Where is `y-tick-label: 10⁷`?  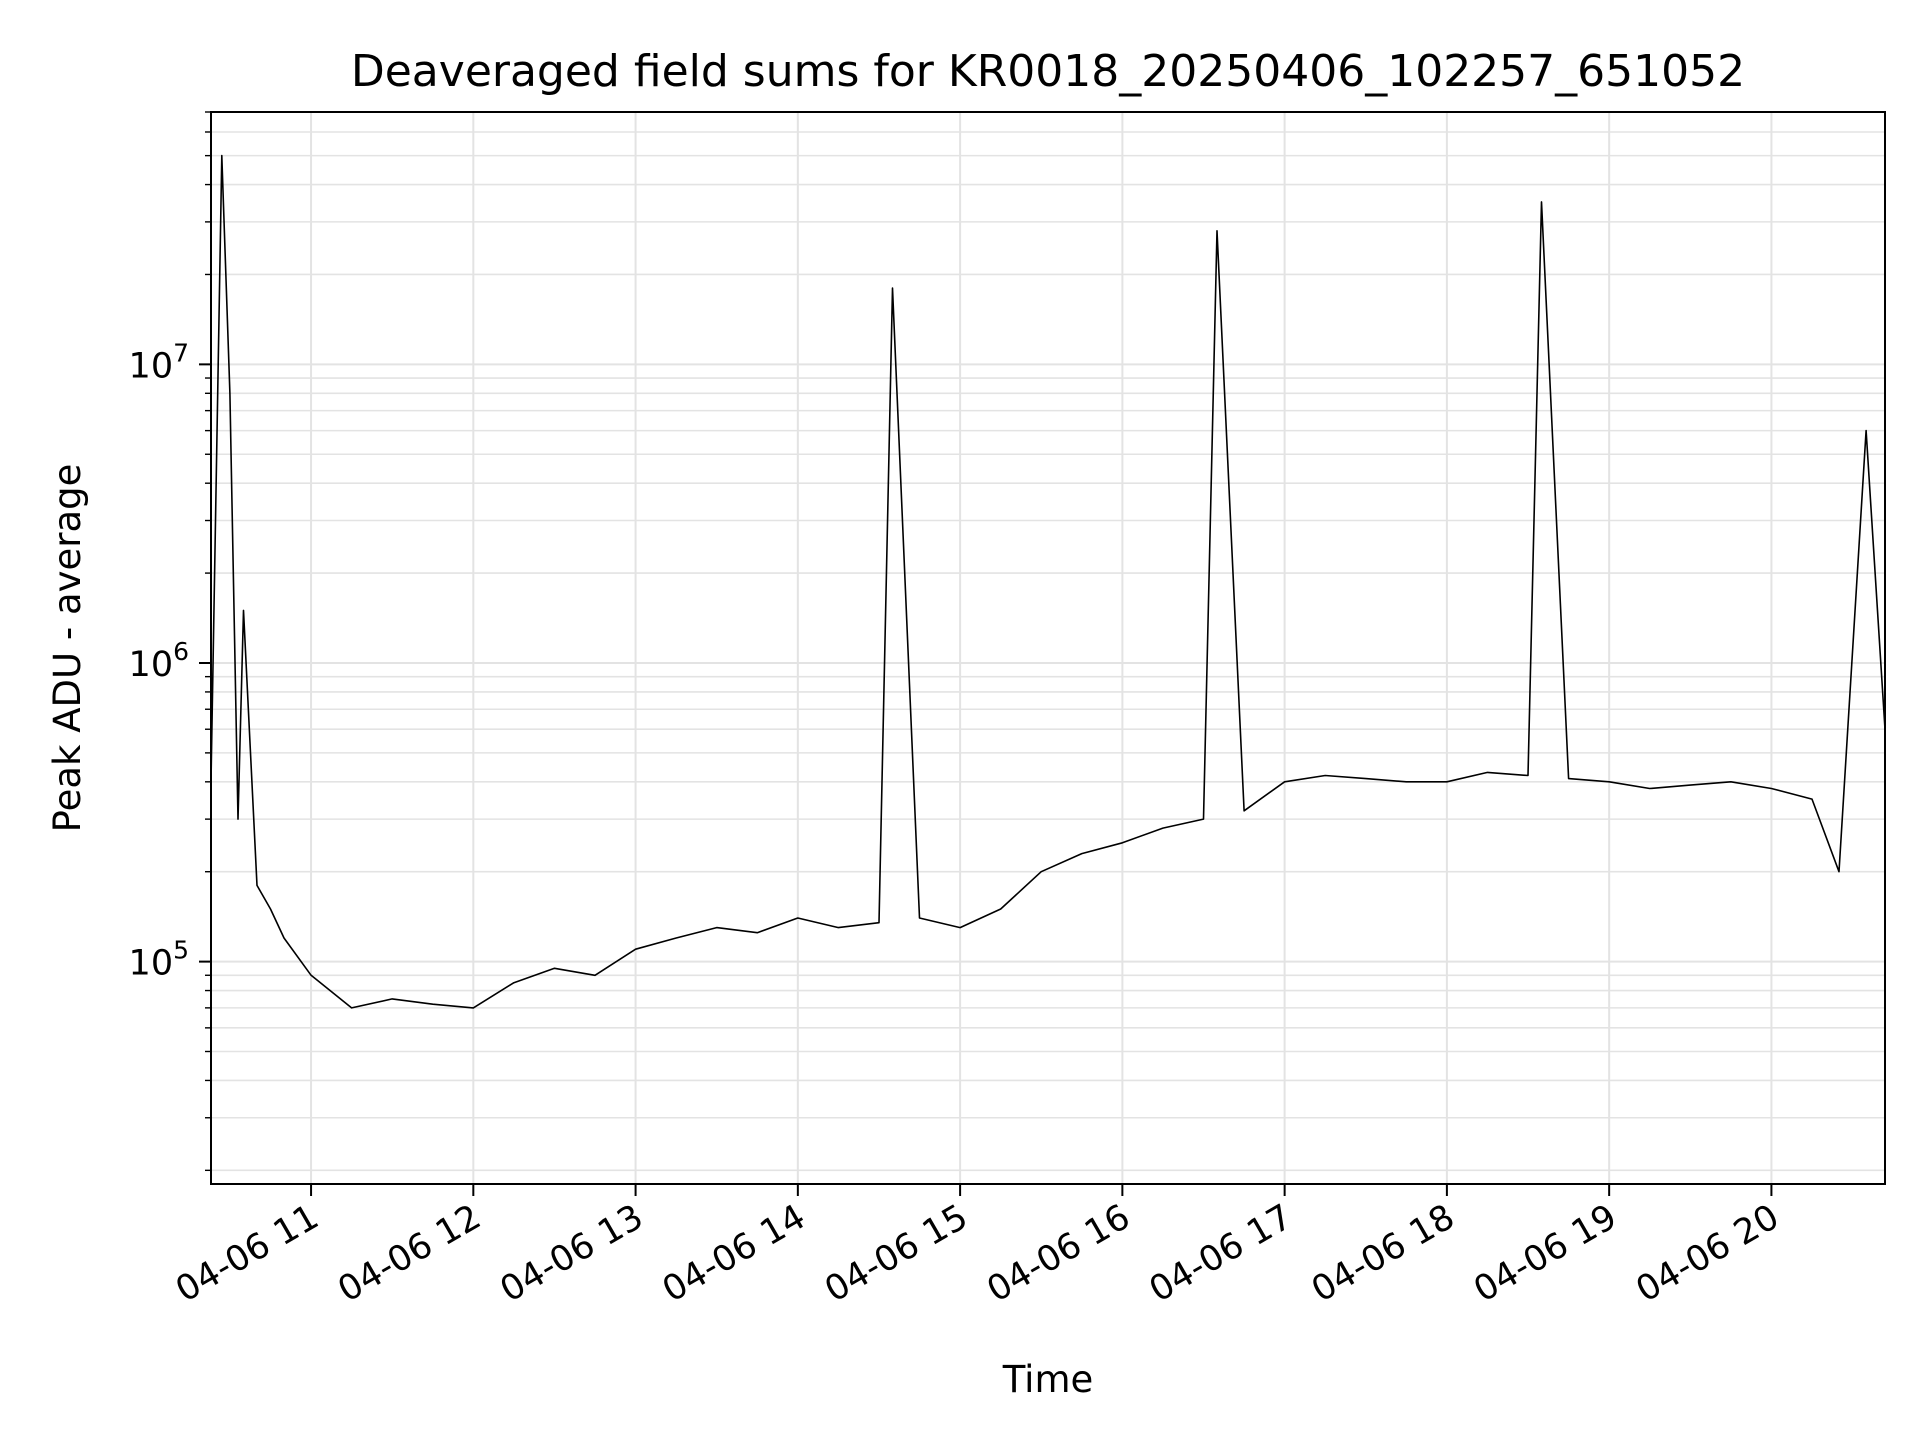 y-tick-label: 10⁷ is located at coordinates (159, 362).